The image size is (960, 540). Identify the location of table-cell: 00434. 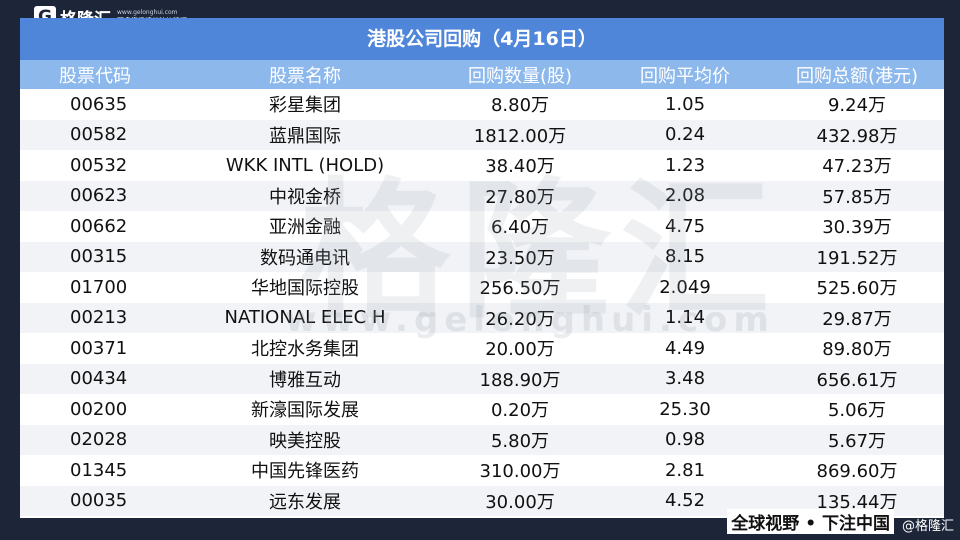
(95, 378).